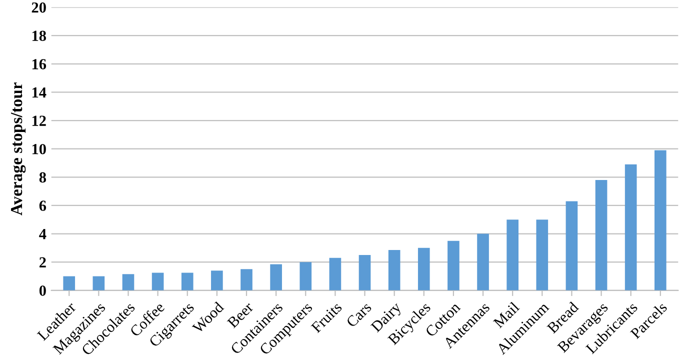  Describe the element at coordinates (42, 234) in the screenshot. I see `y-tick-label: 4` at that location.